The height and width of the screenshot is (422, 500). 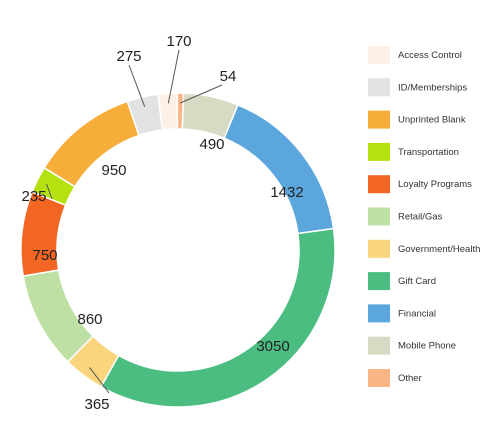 I want to click on data-label-access-control: 170, so click(x=178, y=41).